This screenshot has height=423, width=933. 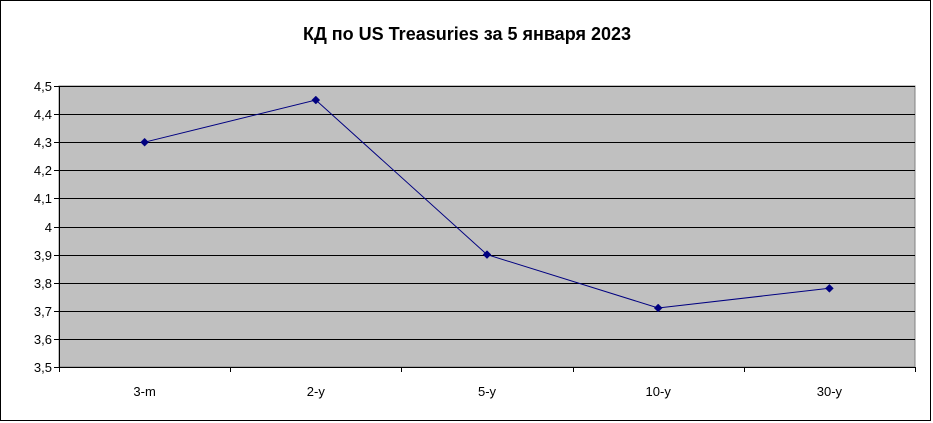 What do you see at coordinates (43, 283) in the screenshot?
I see `y-tick-label: 3,8` at bounding box center [43, 283].